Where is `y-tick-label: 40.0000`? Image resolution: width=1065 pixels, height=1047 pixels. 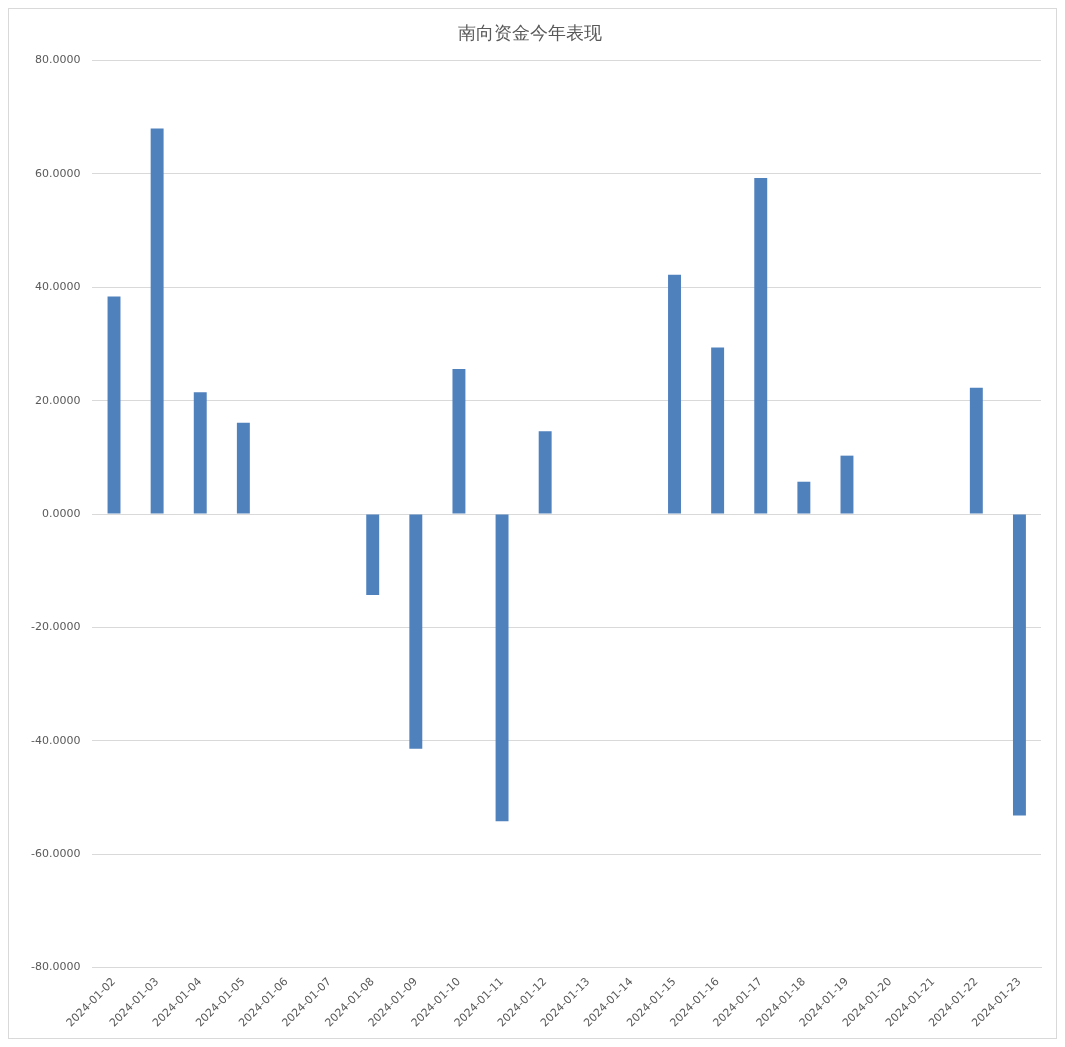 y-tick-label: 40.0000 is located at coordinates (57, 287).